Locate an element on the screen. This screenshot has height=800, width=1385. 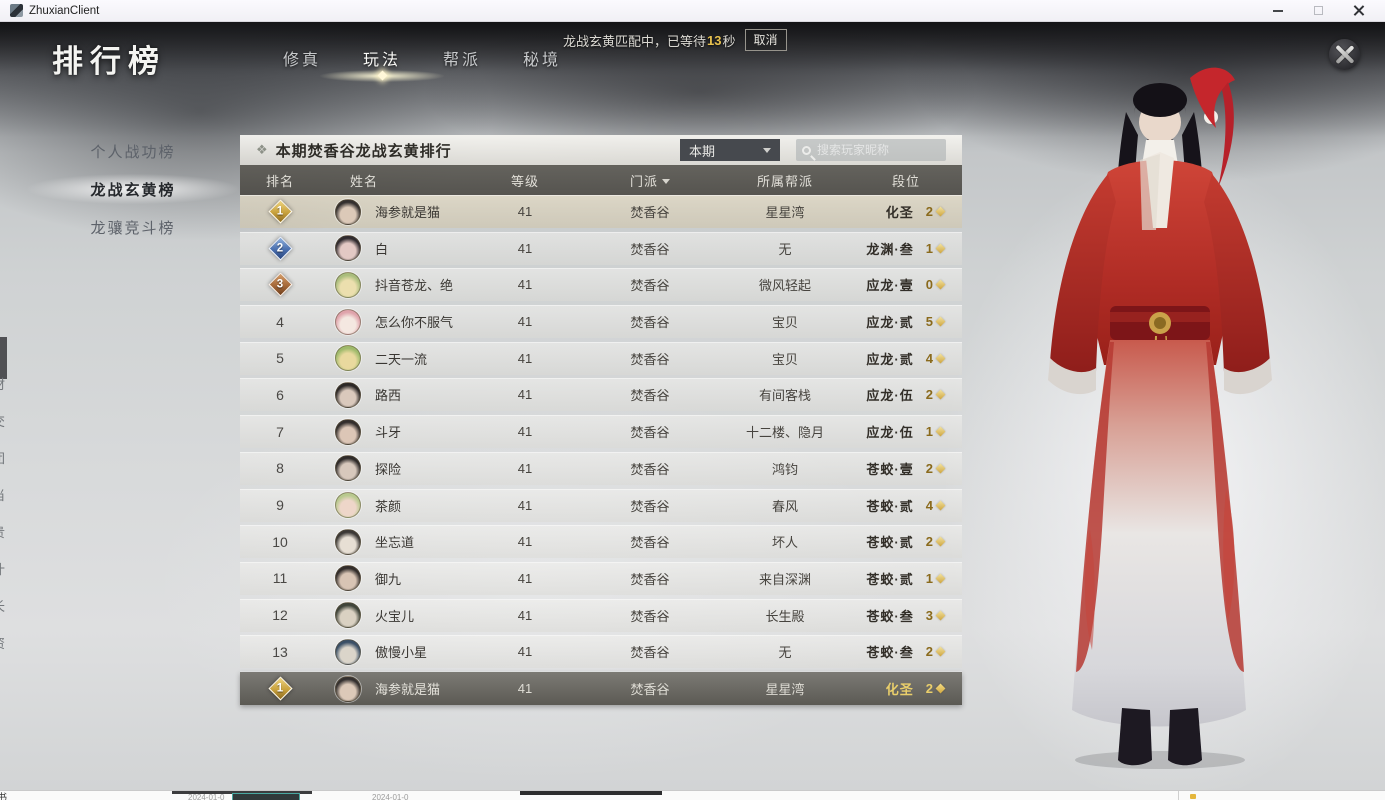
rank-number: 12 is located at coordinates (280, 615).